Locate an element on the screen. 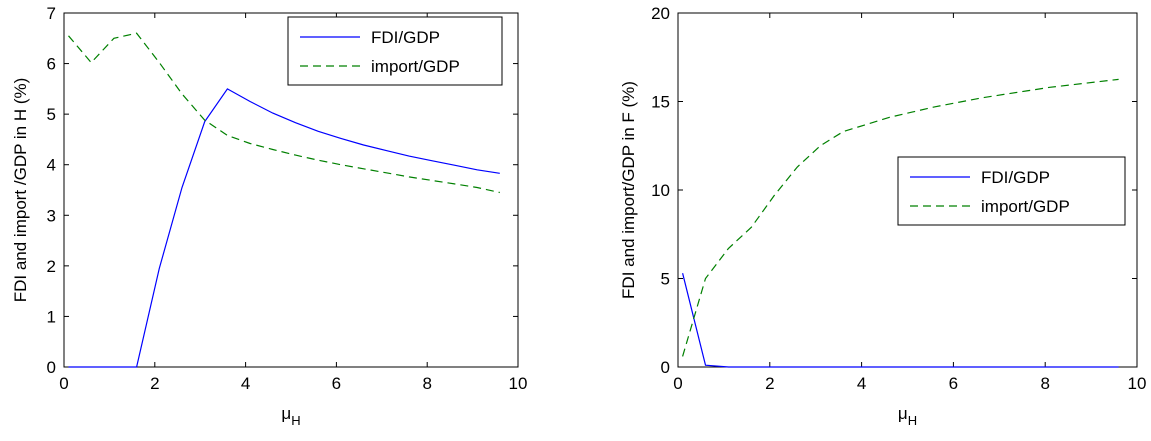 The height and width of the screenshot is (441, 1151). y-tick-label: 20 is located at coordinates (660, 13).